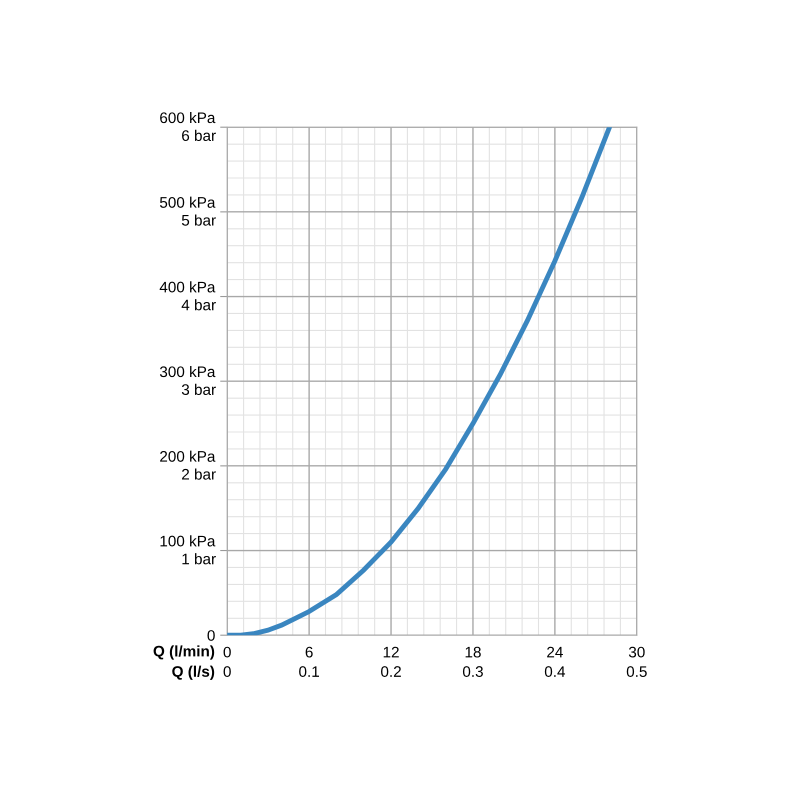 Image resolution: width=800 pixels, height=800 pixels. I want to click on x2-tick-label: 0.2, so click(391, 671).